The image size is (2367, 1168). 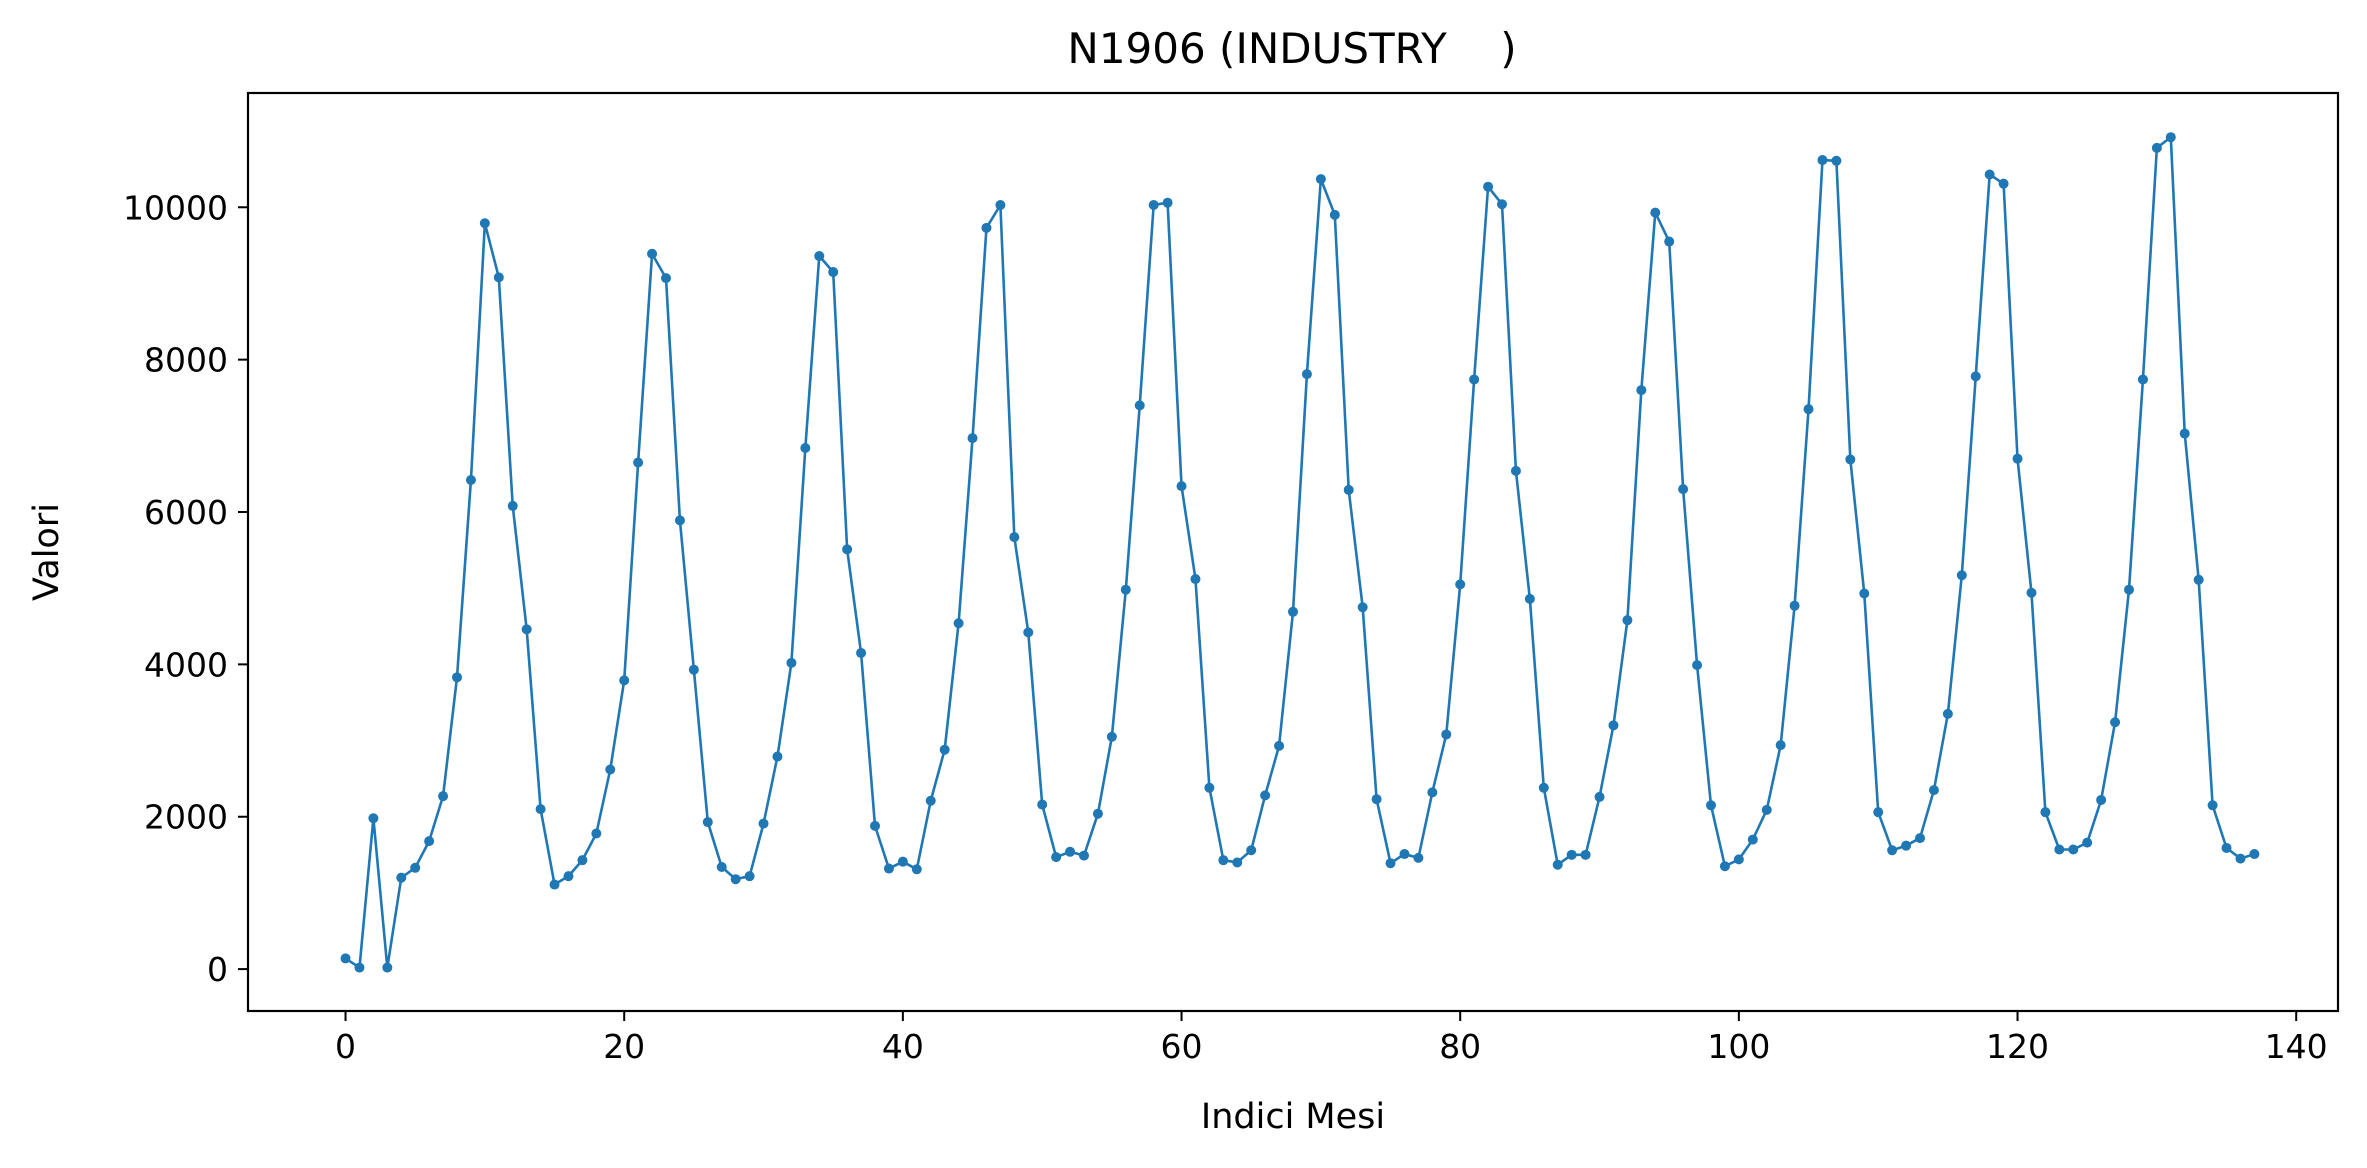 What do you see at coordinates (175, 207) in the screenshot?
I see `y-tick-label: 10000` at bounding box center [175, 207].